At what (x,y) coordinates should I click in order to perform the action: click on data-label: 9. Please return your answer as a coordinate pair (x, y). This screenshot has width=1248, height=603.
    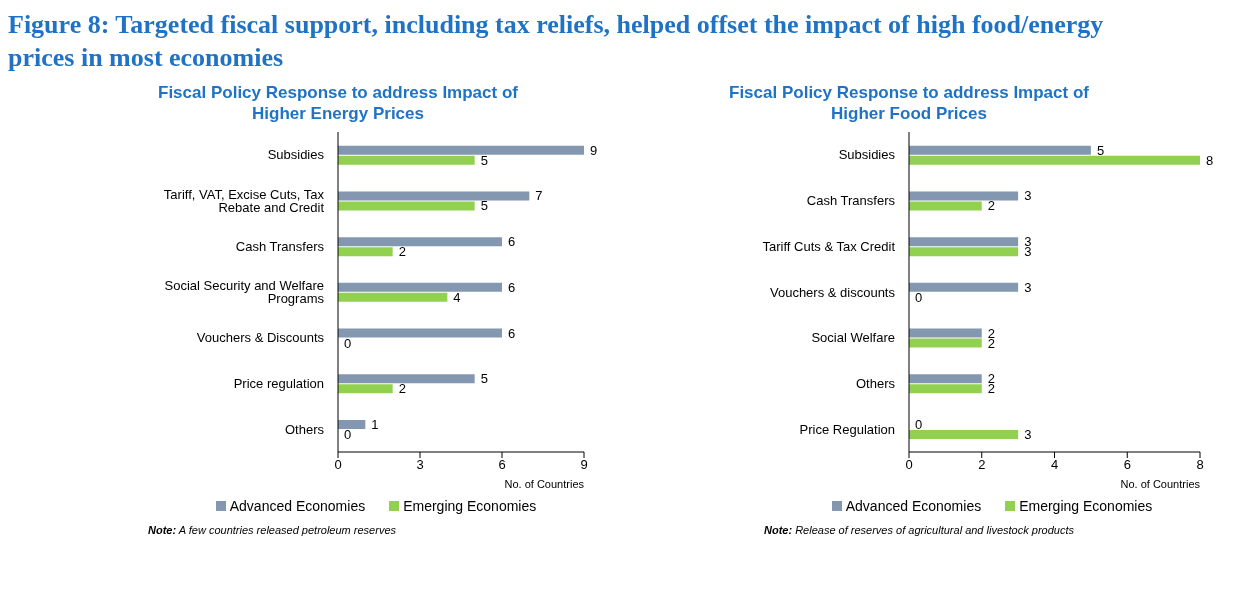
    Looking at the image, I should click on (594, 150).